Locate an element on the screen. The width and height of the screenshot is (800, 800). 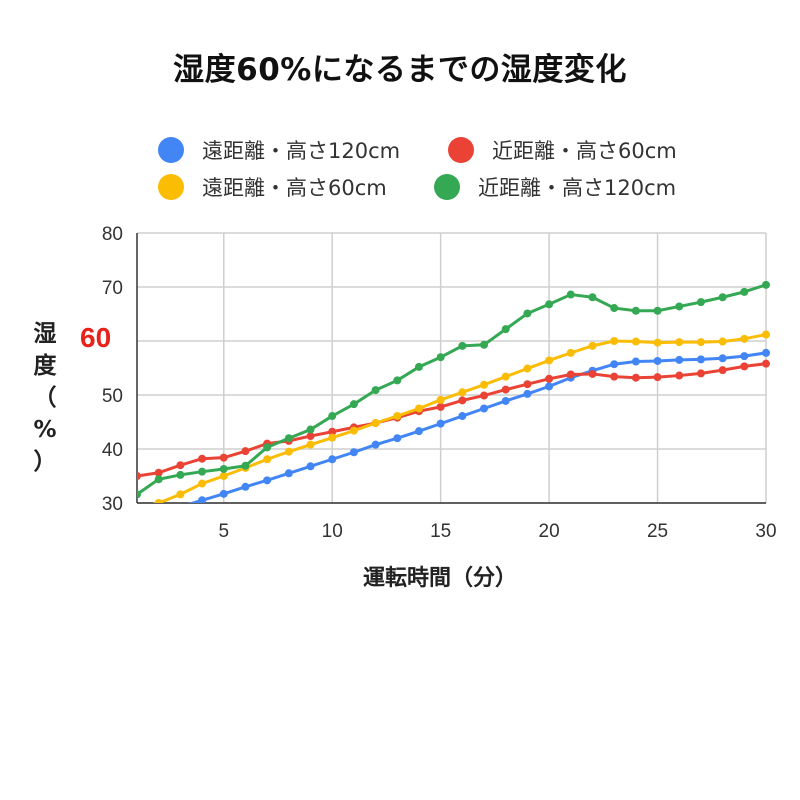
y-axis-label-char: ） is located at coordinates (45, 462).